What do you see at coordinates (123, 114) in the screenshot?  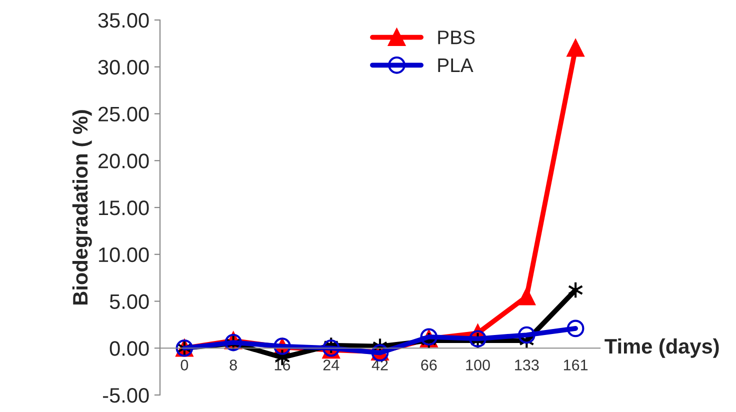 I see `y-tick-label: 25.00` at bounding box center [123, 114].